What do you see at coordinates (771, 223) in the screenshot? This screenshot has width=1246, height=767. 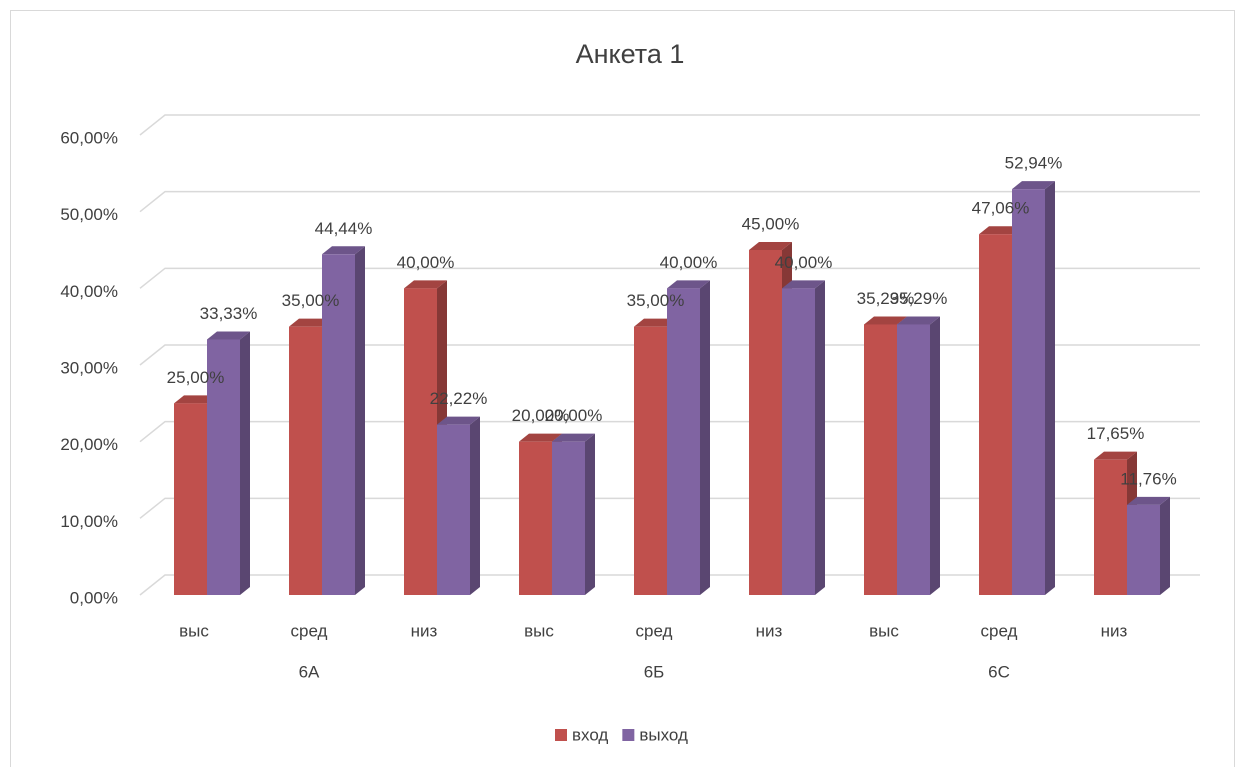 I see `data-label: 45,00%` at bounding box center [771, 223].